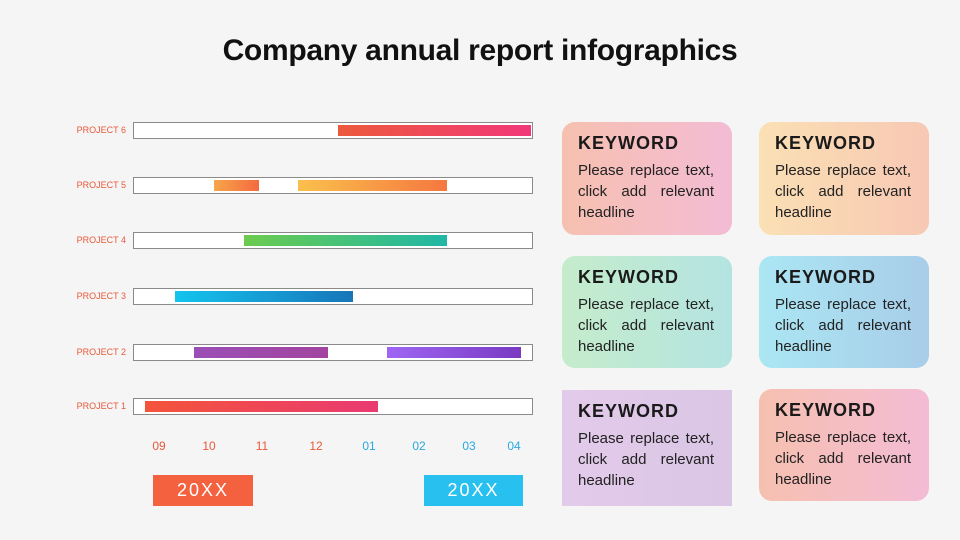  Describe the element at coordinates (369, 446) in the screenshot. I see `axis-tick-label: 01` at that location.